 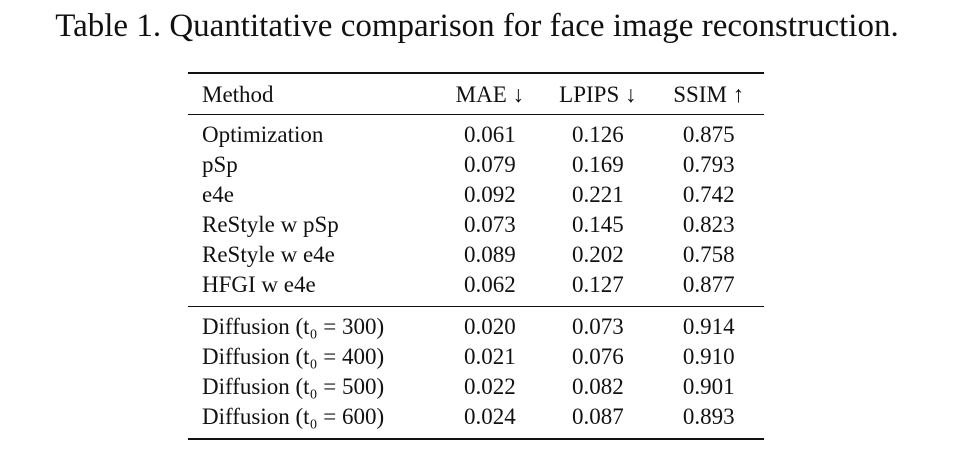 I want to click on table-row: HFGI w e4e 0.062 0.127 0.877, so click(x=476, y=288).